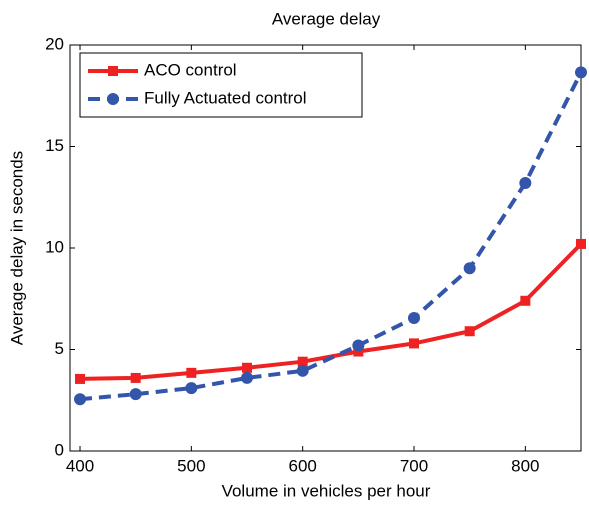 This screenshot has width=589, height=511. What do you see at coordinates (191, 465) in the screenshot?
I see `x-tick-label: 500` at bounding box center [191, 465].